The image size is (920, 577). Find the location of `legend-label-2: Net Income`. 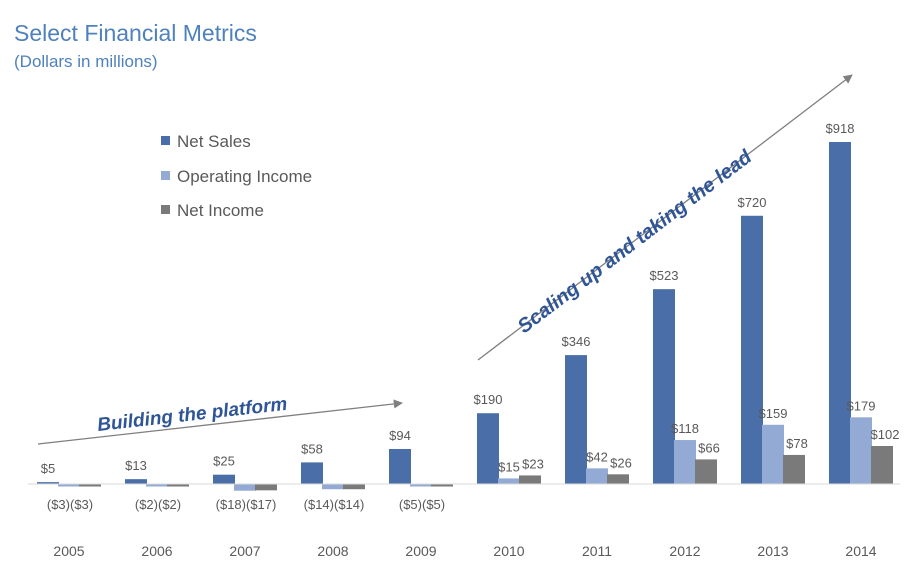

legend-label-2: Net Income is located at coordinates (220, 210).